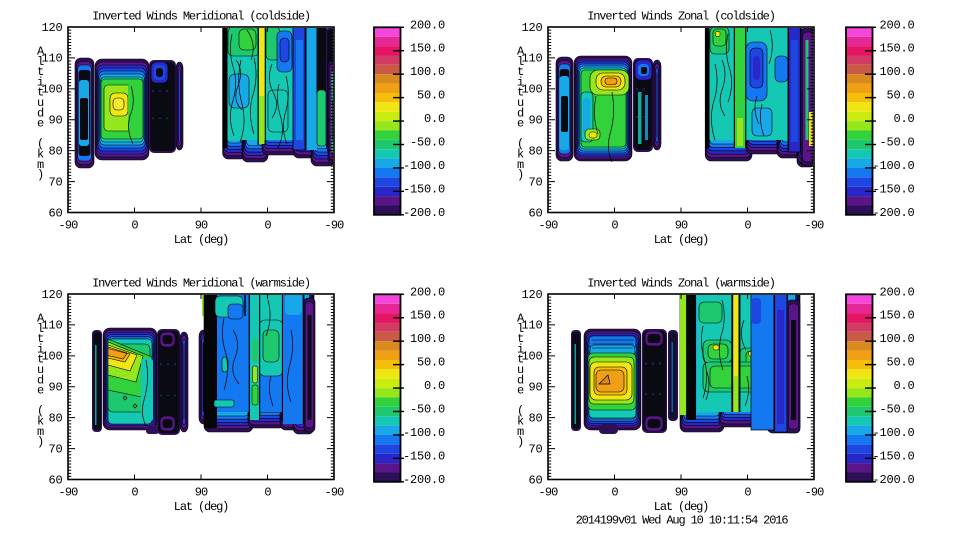 The height and width of the screenshot is (540, 960). Describe the element at coordinates (201, 284) in the screenshot. I see `svg-text:Inverted Winds Meridional (war: Inverted Winds Meridional (warmside)` at that location.